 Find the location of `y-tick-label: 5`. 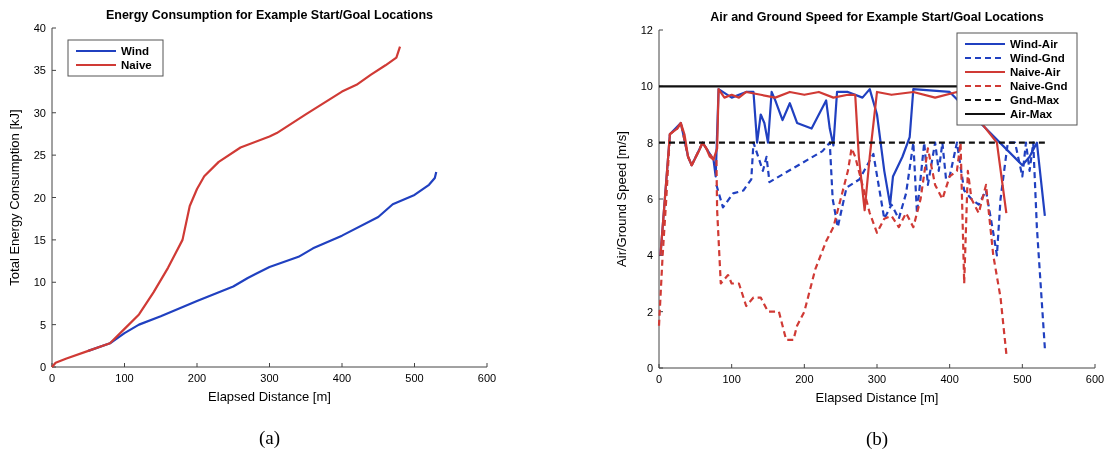

y-tick-label: 5 is located at coordinates (42, 324).